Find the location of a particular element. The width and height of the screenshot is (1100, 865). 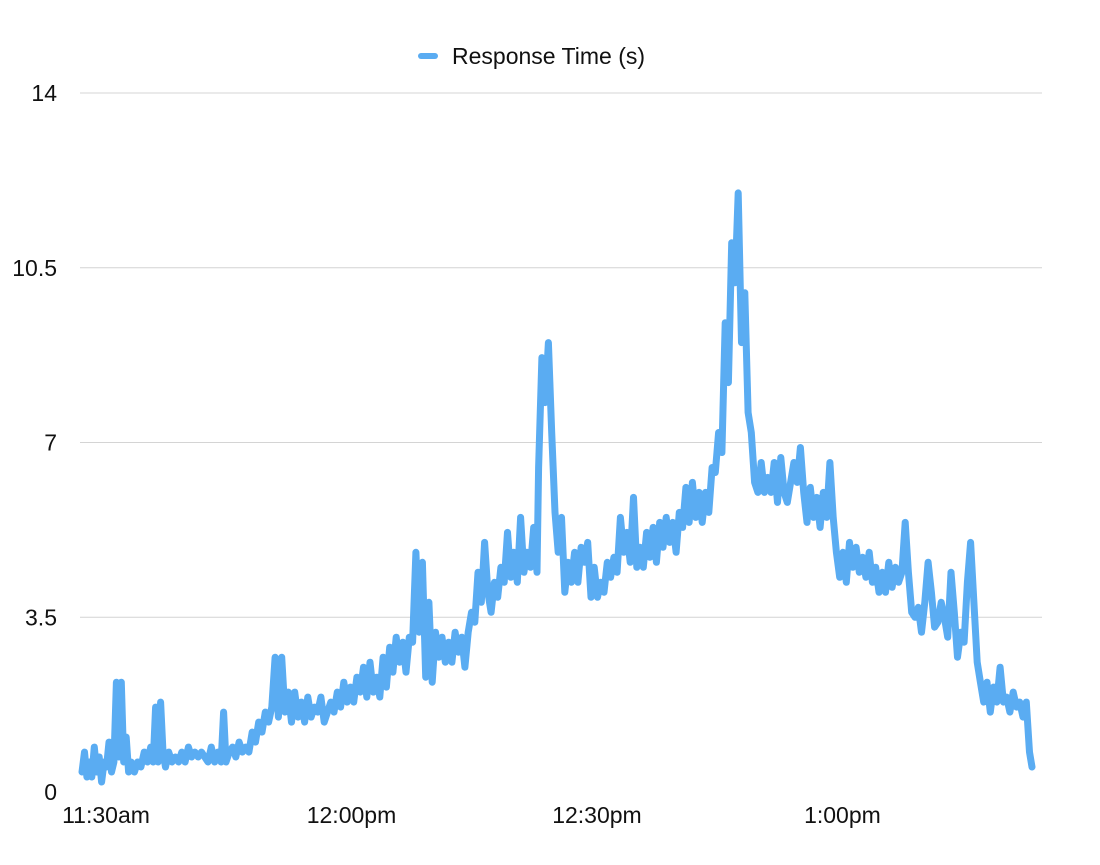

y-tick-label: 7 is located at coordinates (50, 443).